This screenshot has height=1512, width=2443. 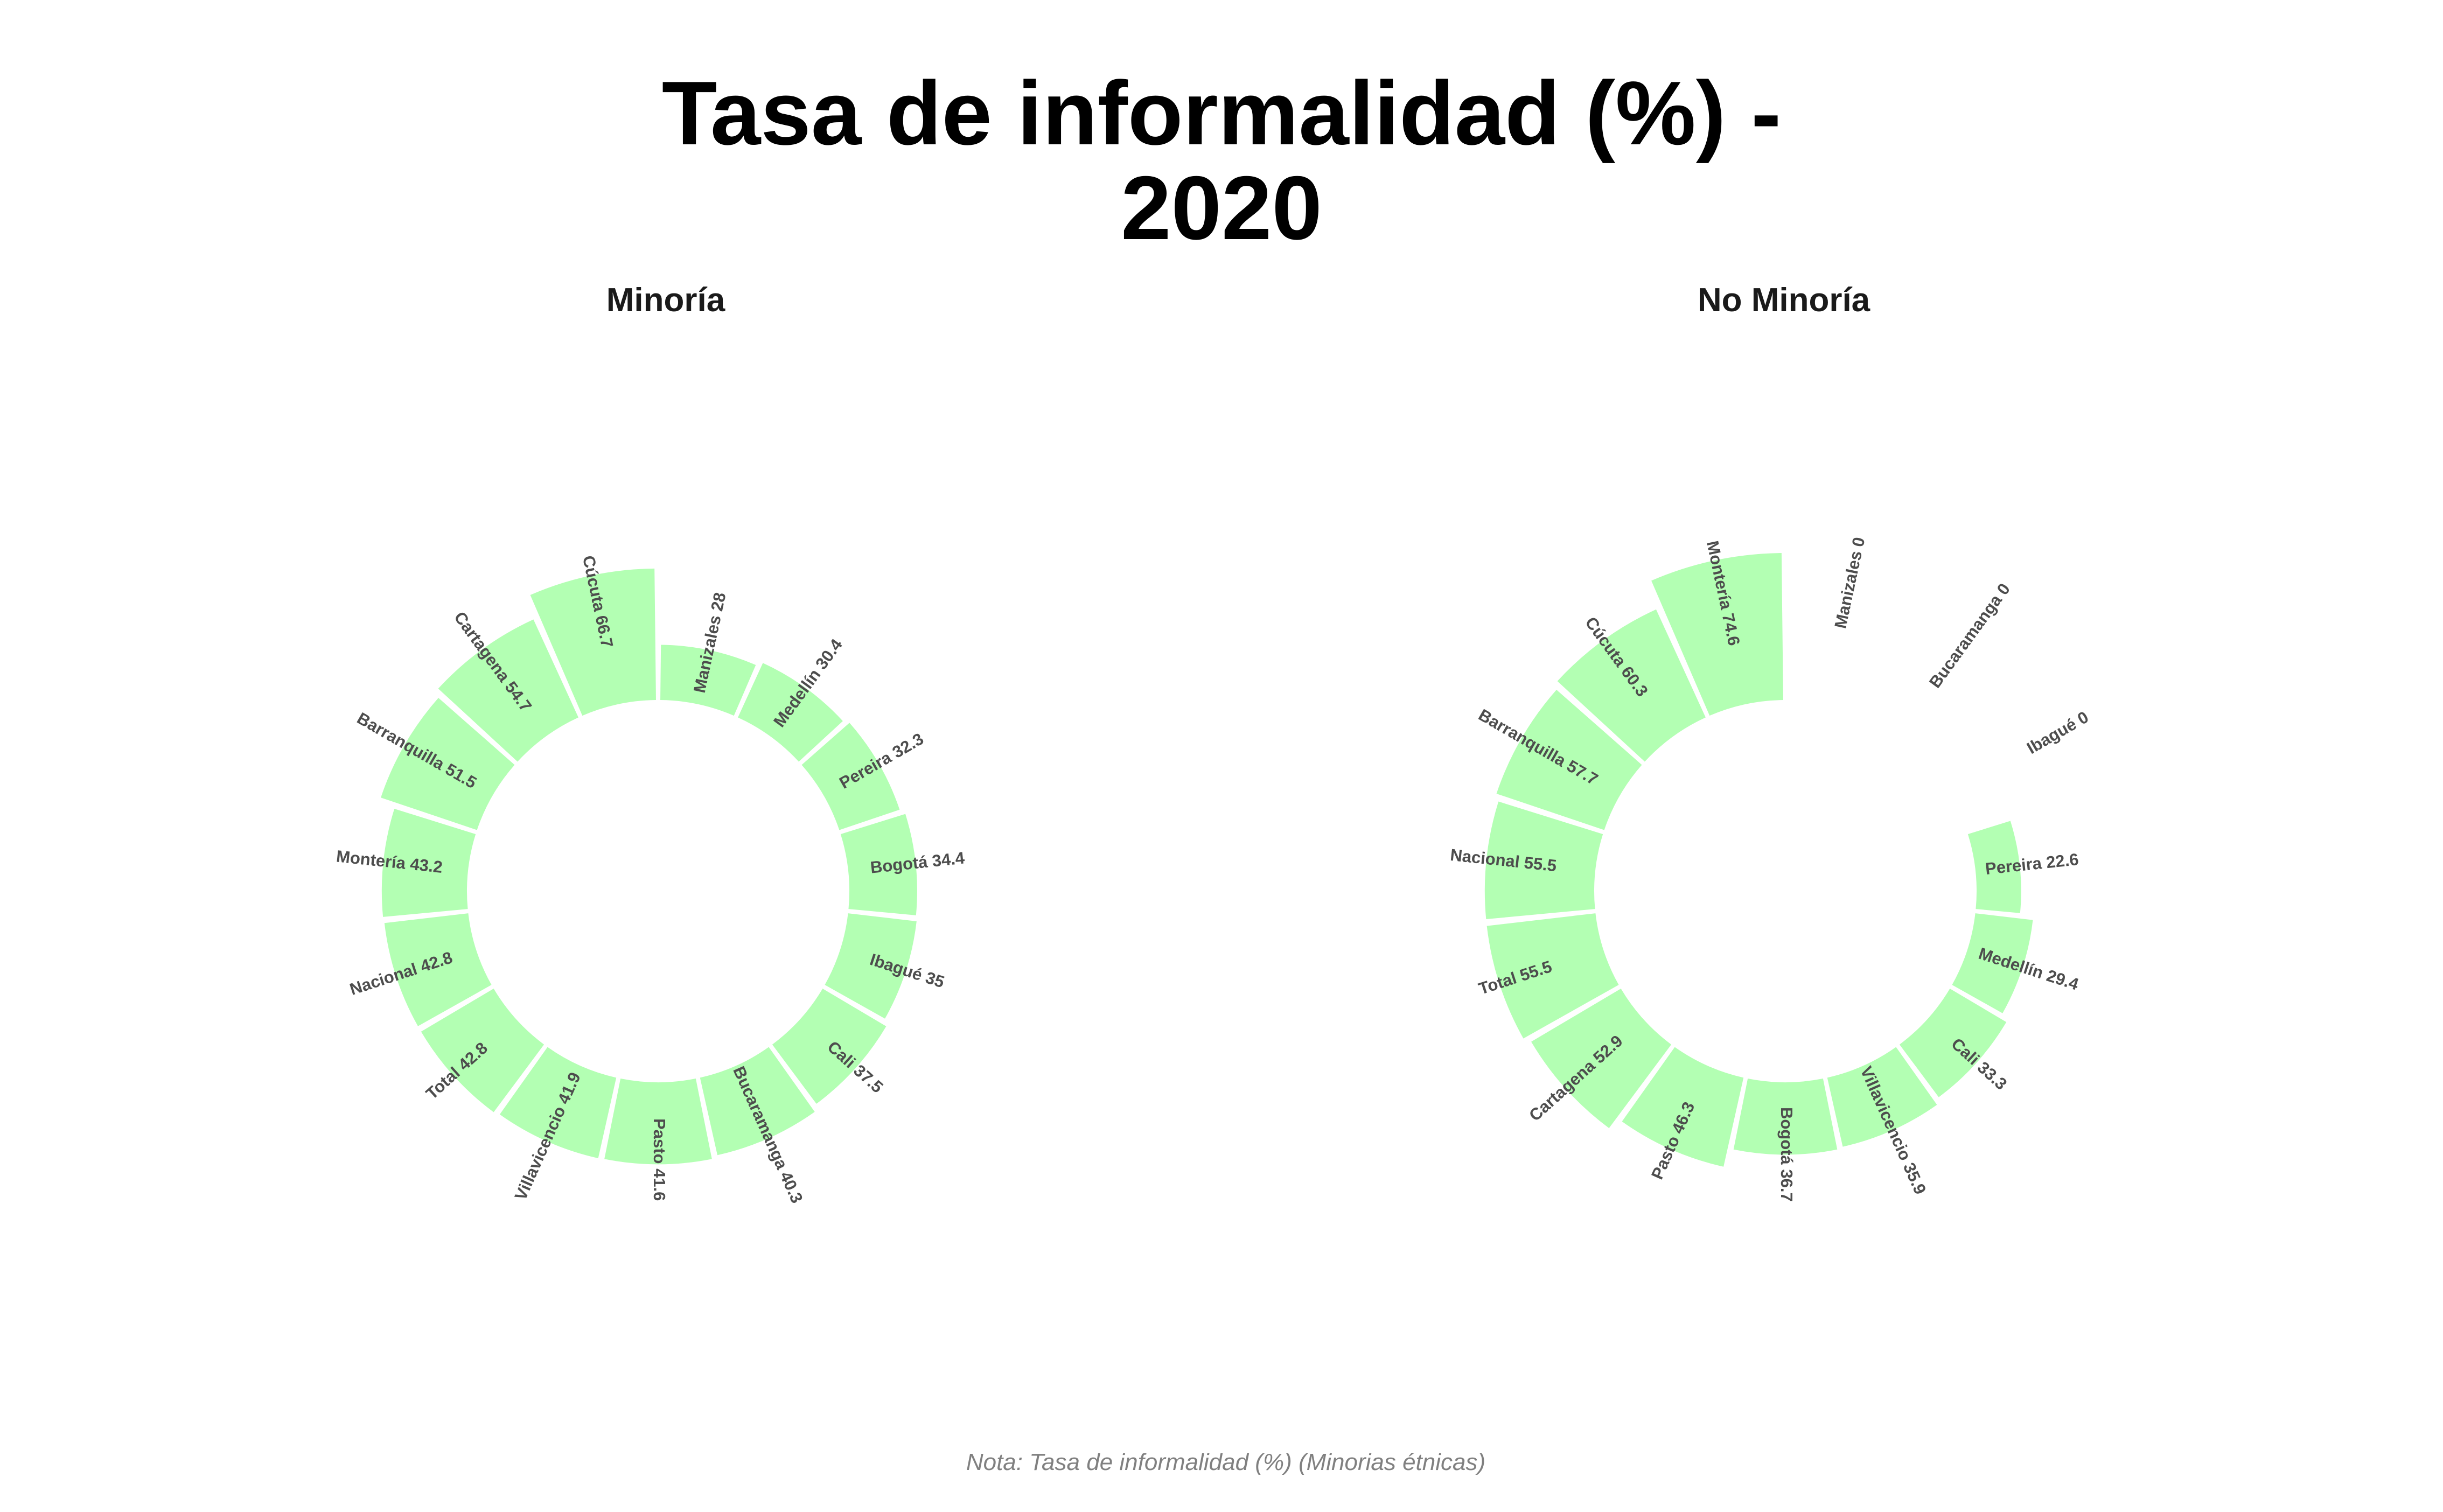 I want to click on bar-manizales, so click(x=708, y=680).